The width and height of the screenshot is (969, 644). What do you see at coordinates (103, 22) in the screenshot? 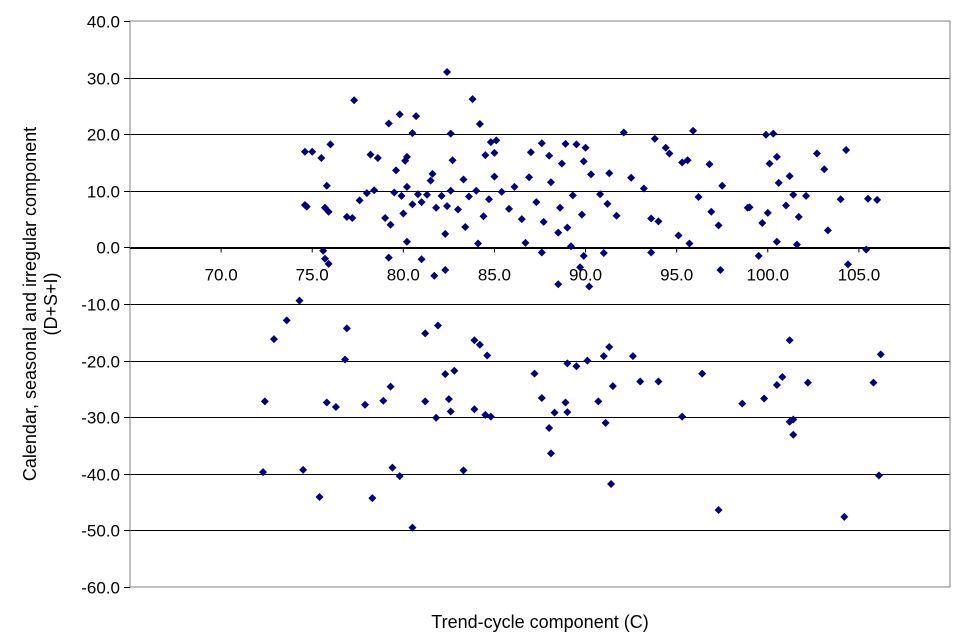
I see `y-tick-label: 40.0` at bounding box center [103, 22].